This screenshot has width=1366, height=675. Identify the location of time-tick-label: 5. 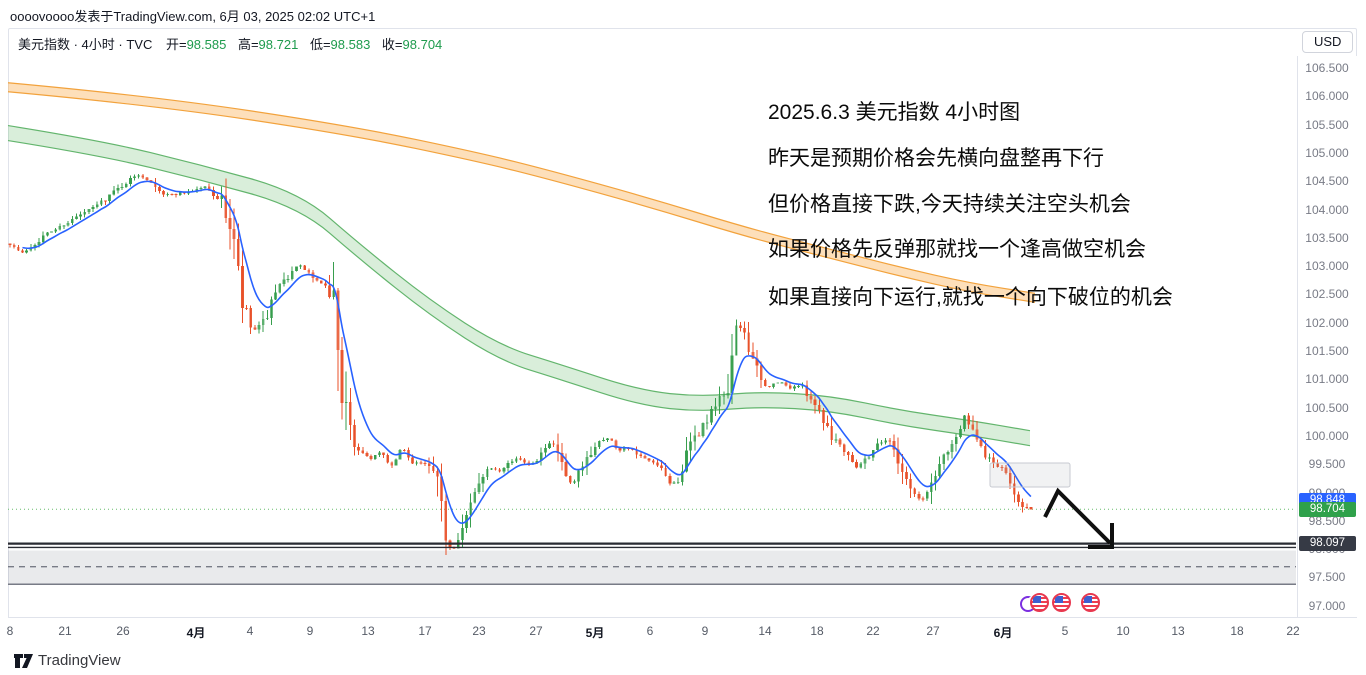
(1065, 631).